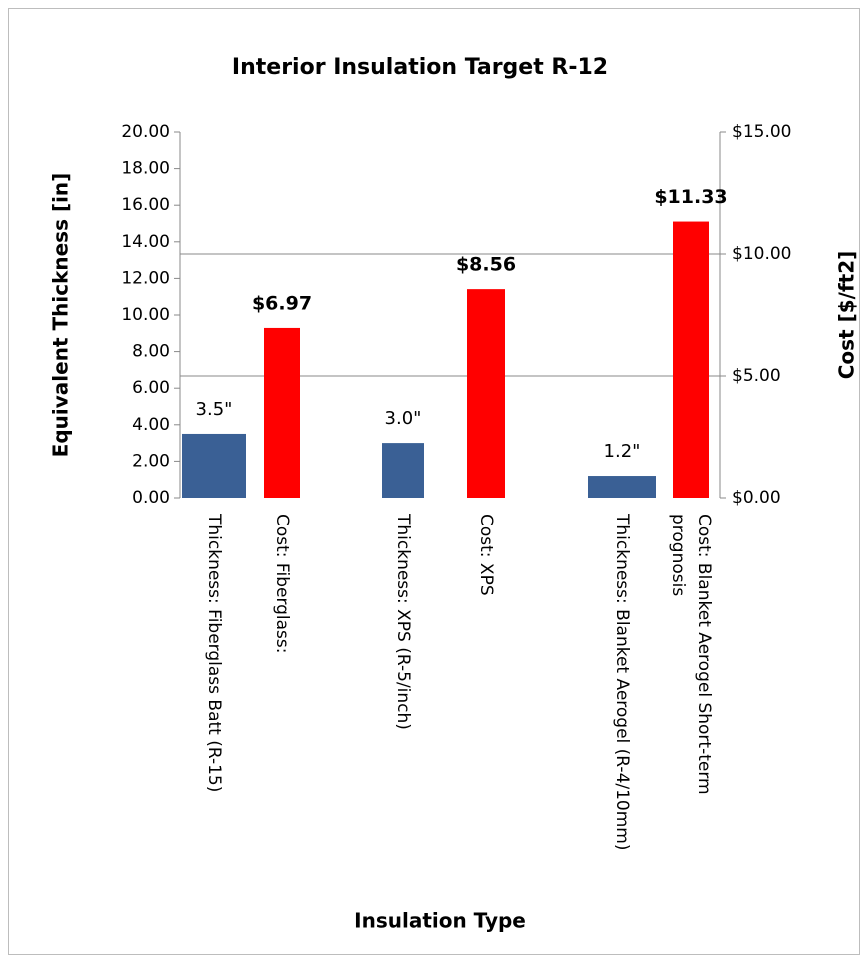  I want to click on y-tick-label: 14.00, so click(145, 242).